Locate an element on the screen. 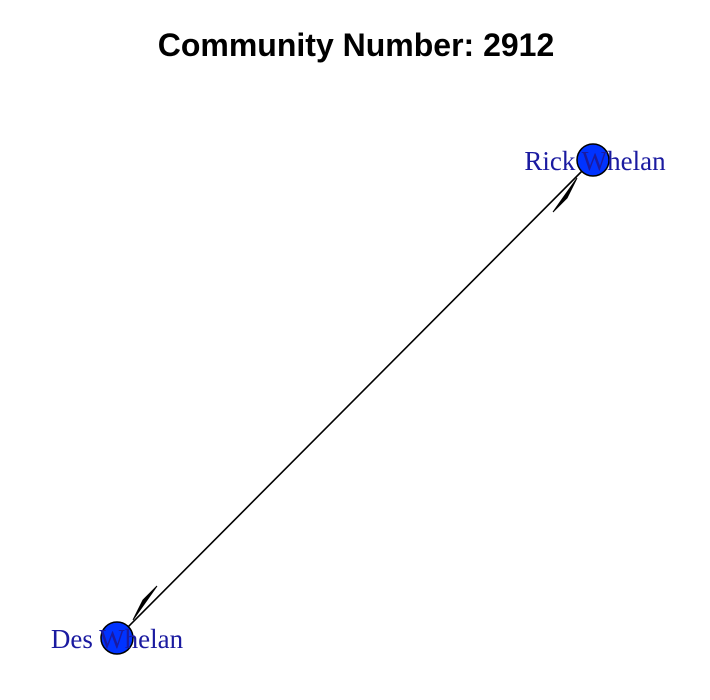 Image resolution: width=710 pixels, height=700 pixels. node-label-des-whelan: Des Whelan is located at coordinates (117, 639).